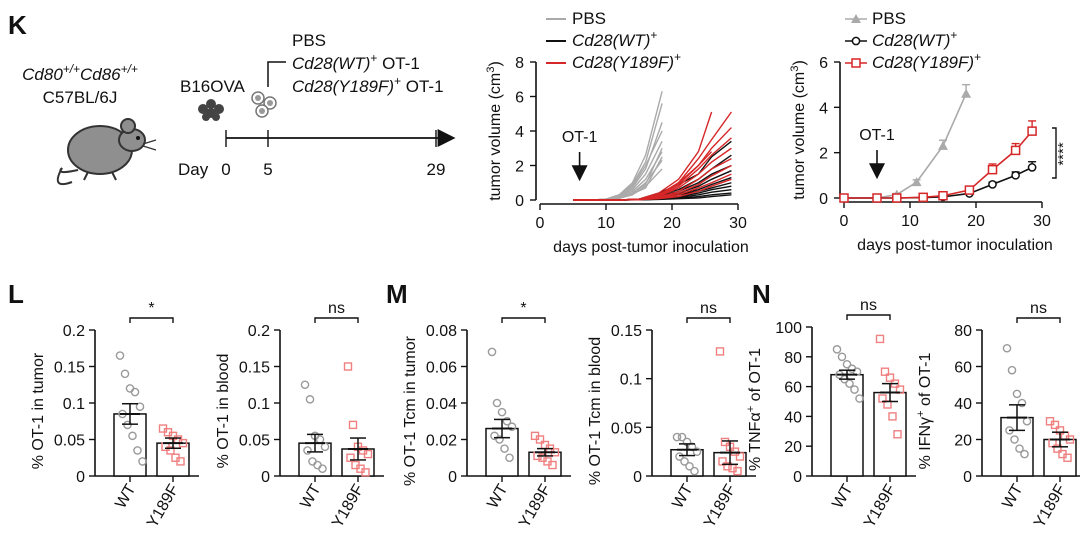 This screenshot has height=545, width=1080. Describe the element at coordinates (410, 410) in the screenshot. I see `y-axis-label: % OT-1 Tcm in tumor` at that location.